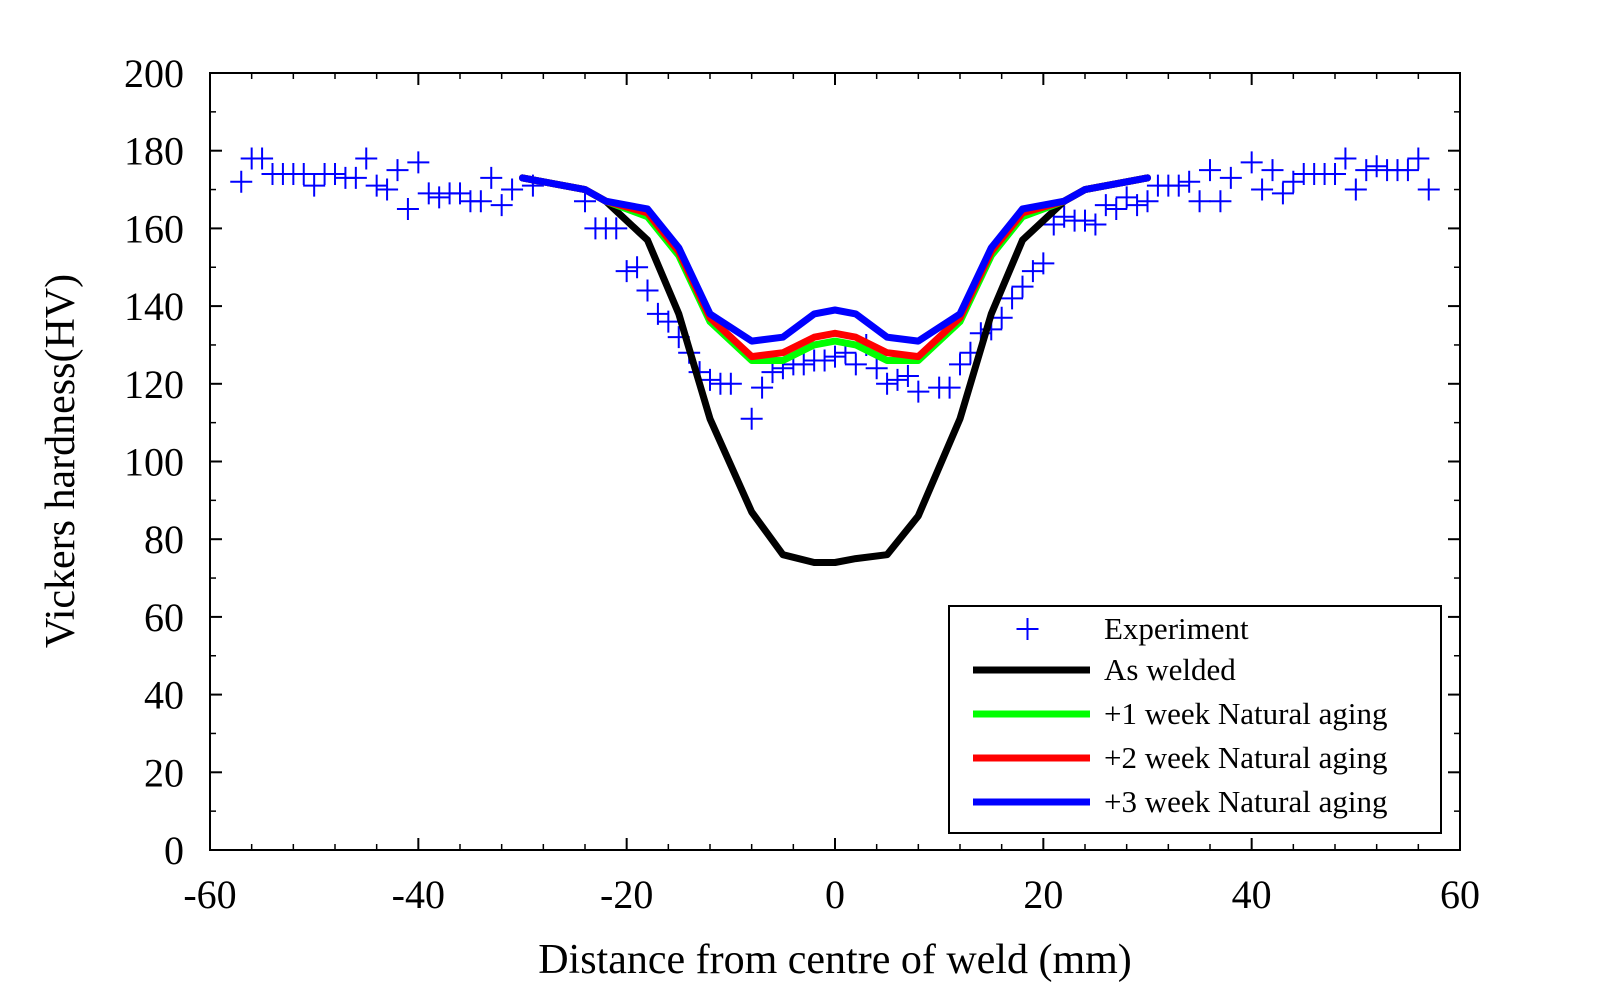 This screenshot has width=1598, height=993. I want to click on y-tick-label: 100, so click(154, 462).